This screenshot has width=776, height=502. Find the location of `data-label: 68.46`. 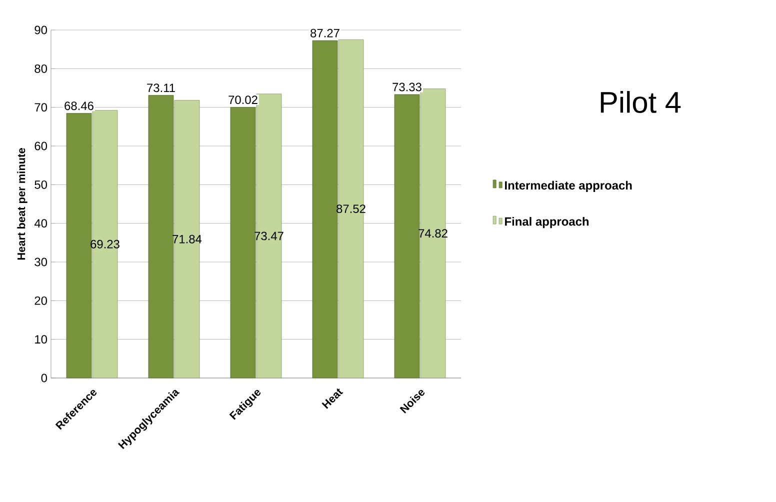

data-label: 68.46 is located at coordinates (79, 106).